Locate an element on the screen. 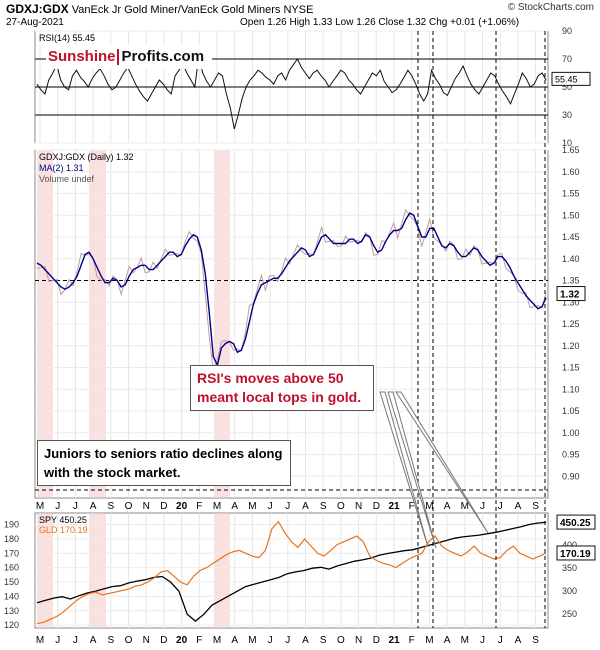 This screenshot has height=650, width=600. price-y-tick-label: 0.95 is located at coordinates (571, 455).